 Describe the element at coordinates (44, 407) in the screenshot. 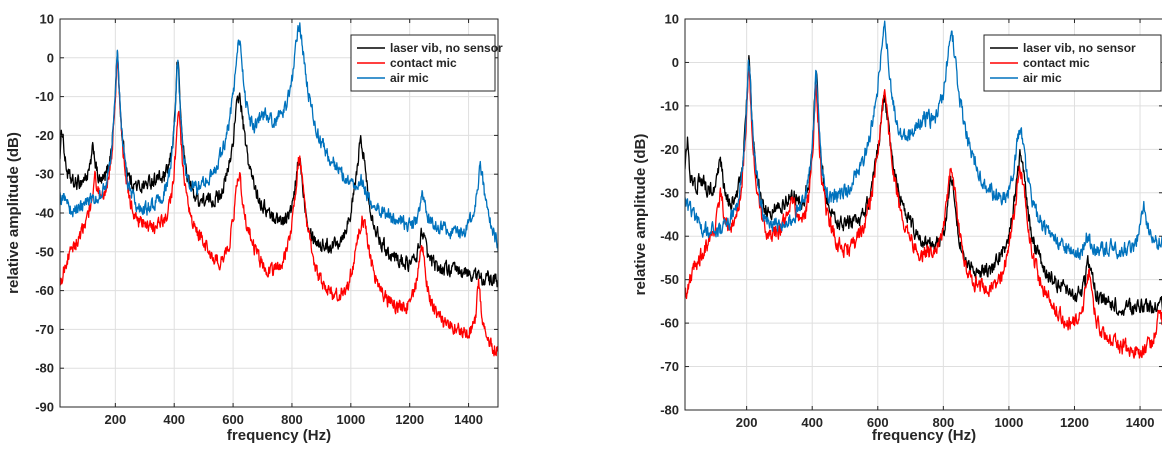

I see `y-tick-label: -90` at that location.